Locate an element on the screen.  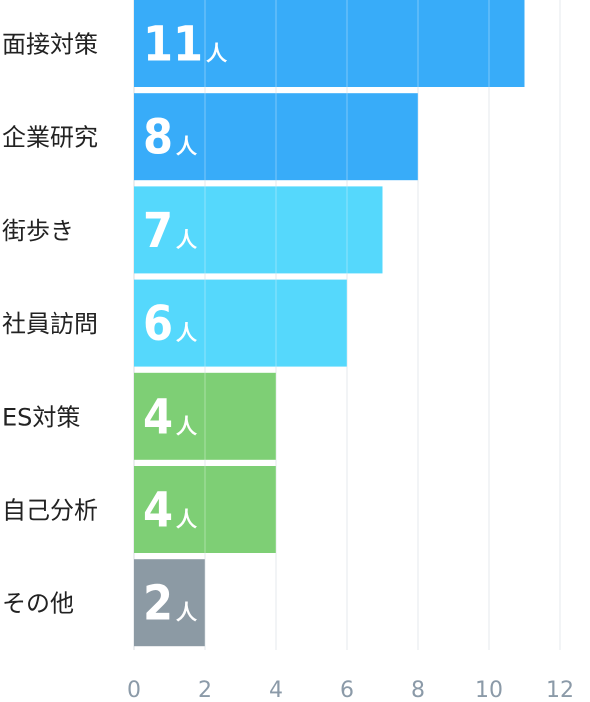
category-label: 企業研究 is located at coordinates (50, 138).